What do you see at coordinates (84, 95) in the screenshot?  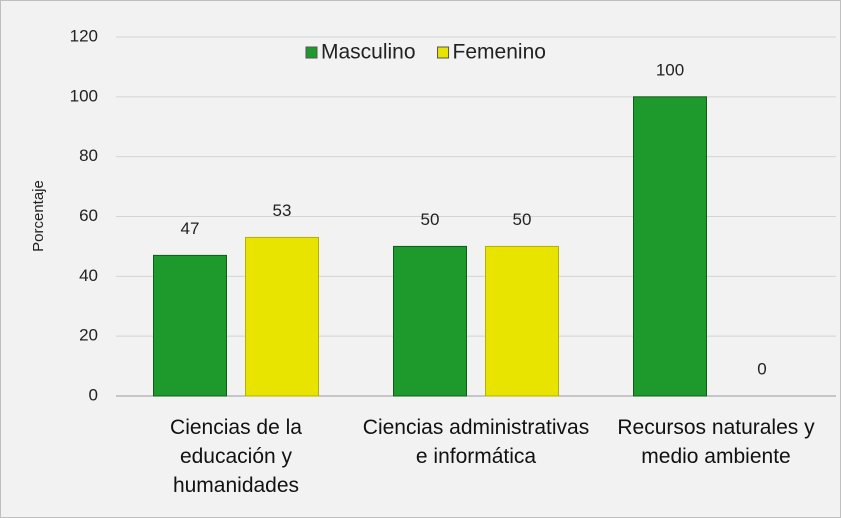 I see `y-tick-label: 100` at bounding box center [84, 95].